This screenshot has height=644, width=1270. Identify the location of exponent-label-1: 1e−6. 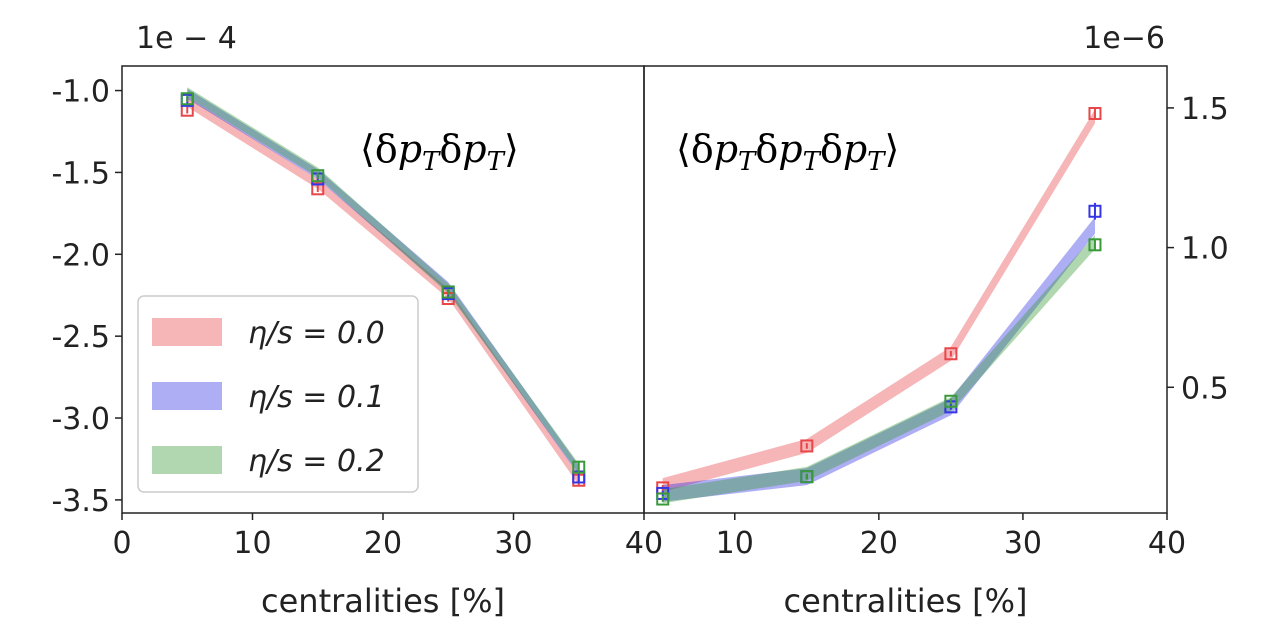
(1124, 38).